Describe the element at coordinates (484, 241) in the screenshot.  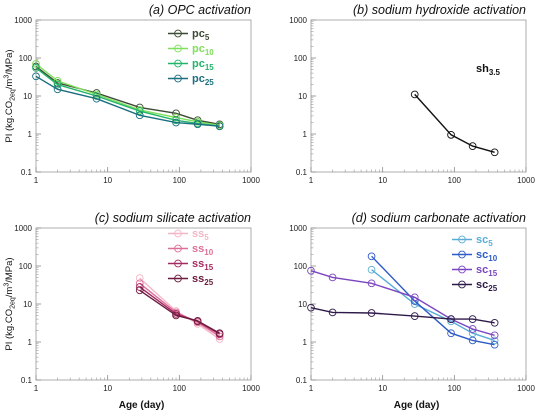
I see `legend-entry: sc5` at that location.